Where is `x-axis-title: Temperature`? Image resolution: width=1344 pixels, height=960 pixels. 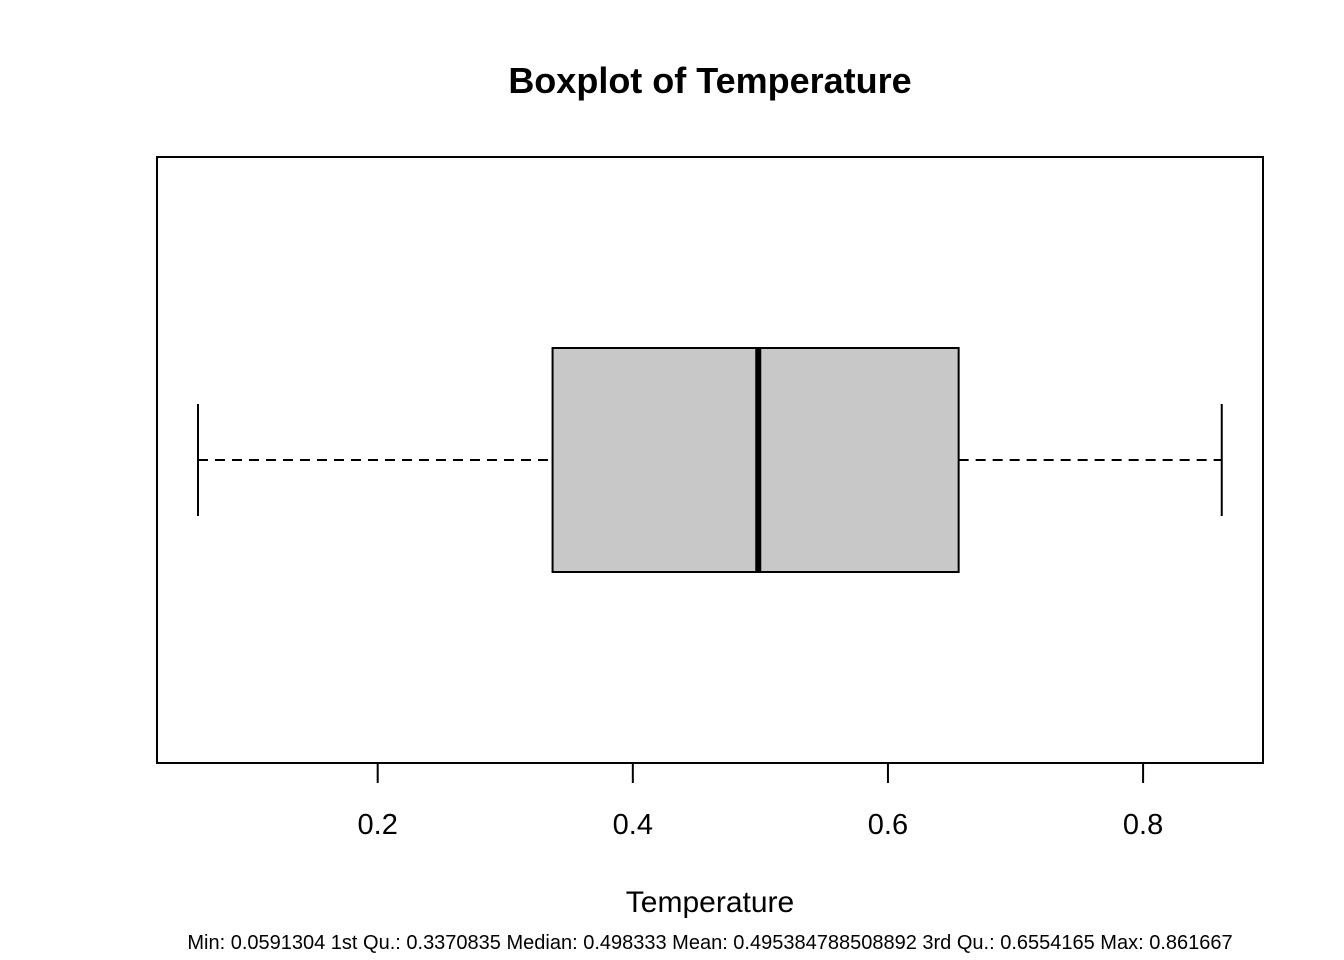 x-axis-title: Temperature is located at coordinates (710, 902).